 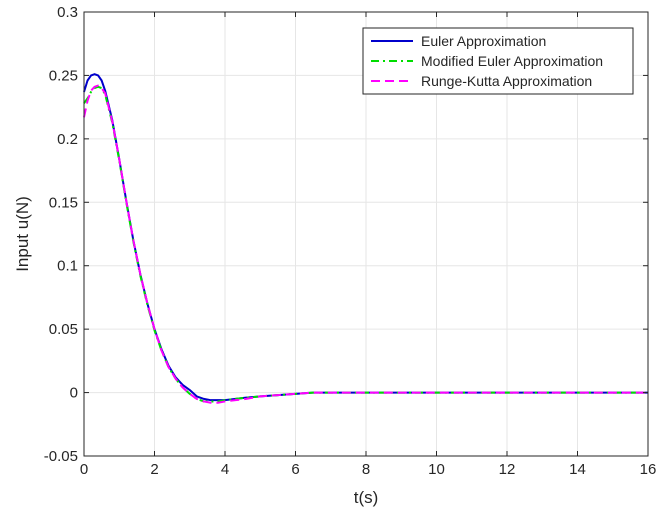 I want to click on legend-label-3: Runge-Kutta Approximation, so click(x=506, y=81).